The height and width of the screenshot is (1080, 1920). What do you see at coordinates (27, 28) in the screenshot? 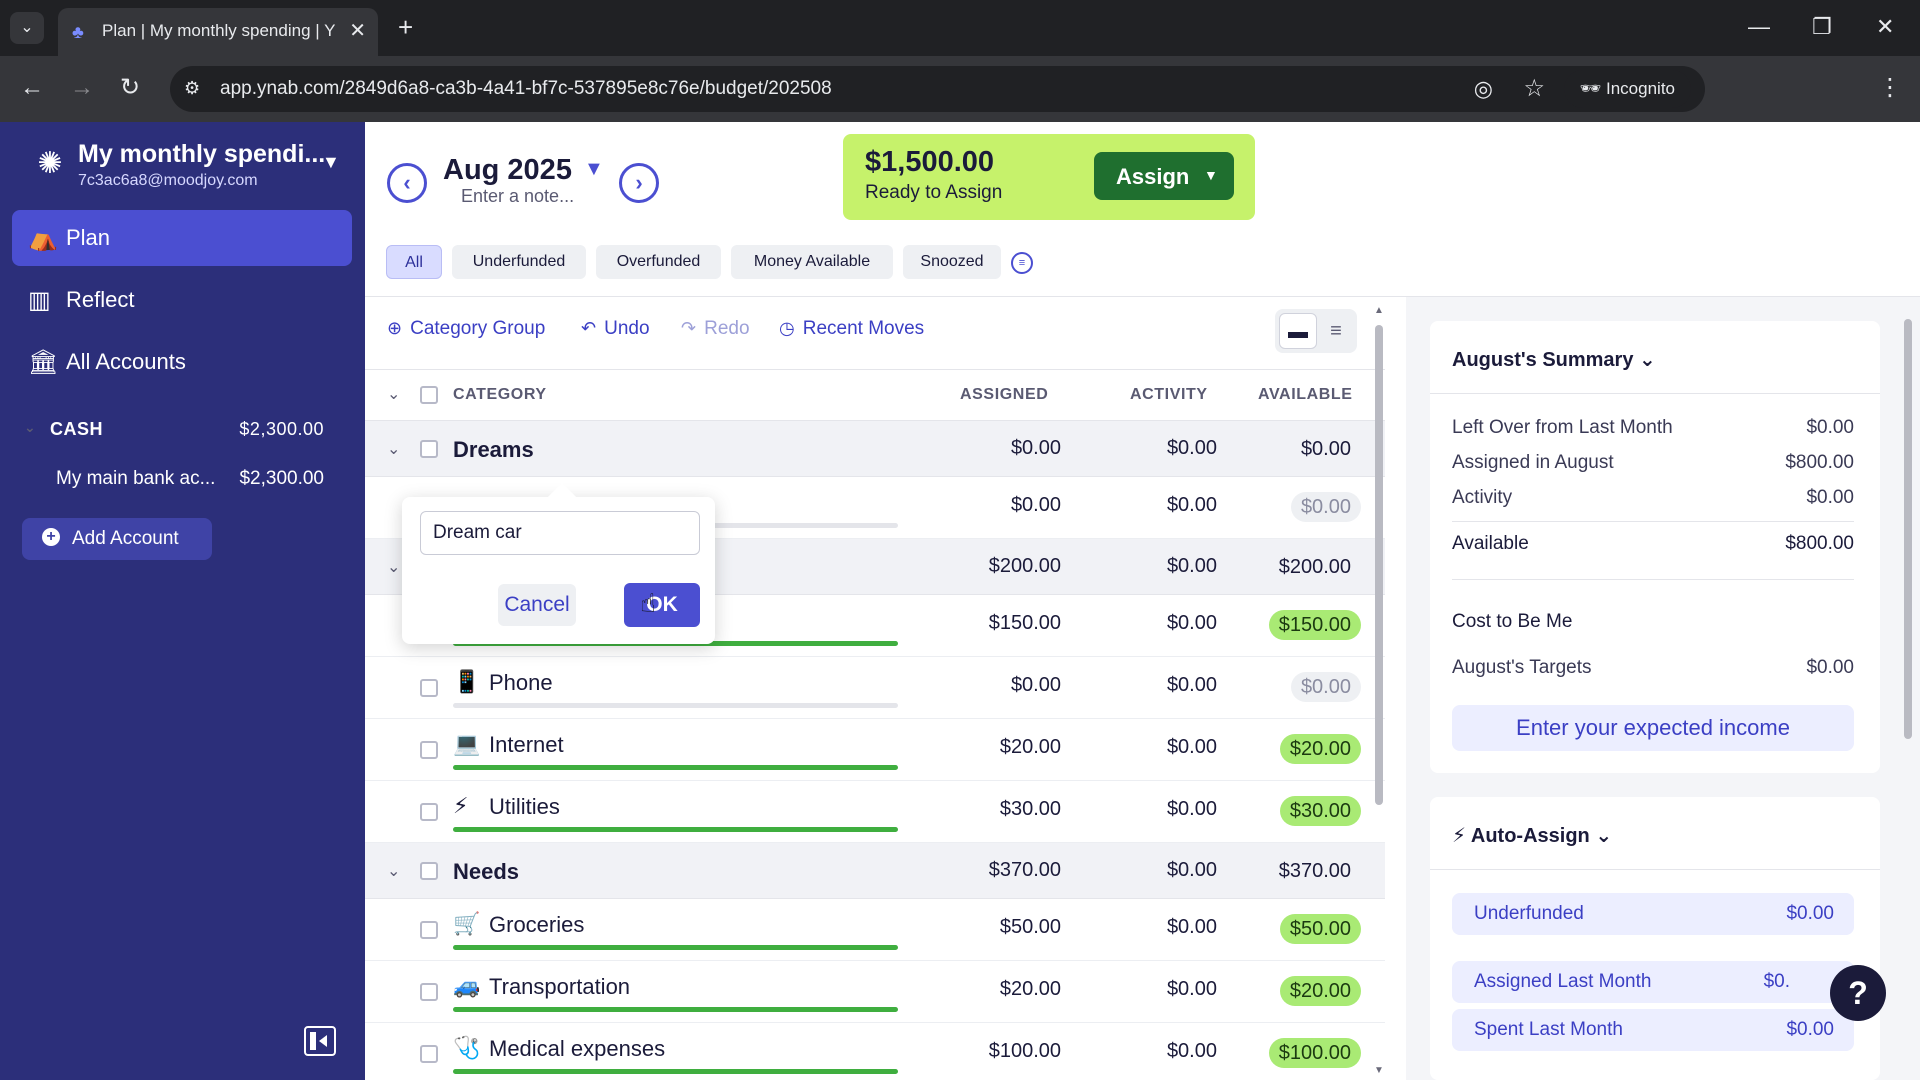
I see `tab-list-chevron-icon: ⌄` at bounding box center [27, 28].